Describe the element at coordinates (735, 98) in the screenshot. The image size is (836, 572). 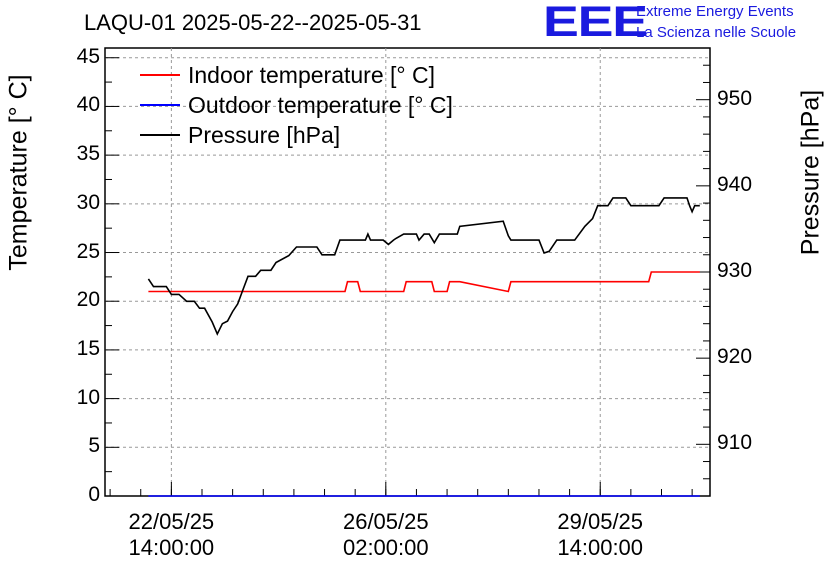
I see `y-tick-label-right: 950` at that location.